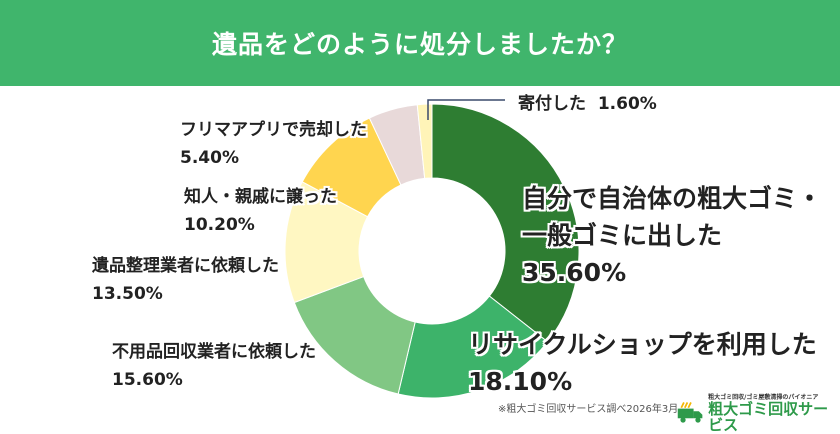 This screenshot has height=434, width=840. I want to click on truck-icon, so click(690, 412).